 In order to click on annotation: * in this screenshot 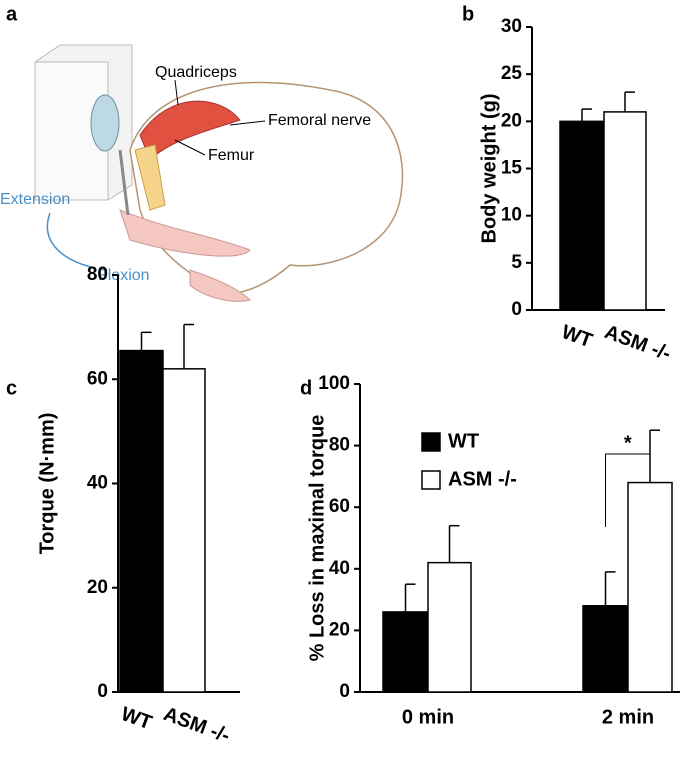, I will do `click(628, 443)`.